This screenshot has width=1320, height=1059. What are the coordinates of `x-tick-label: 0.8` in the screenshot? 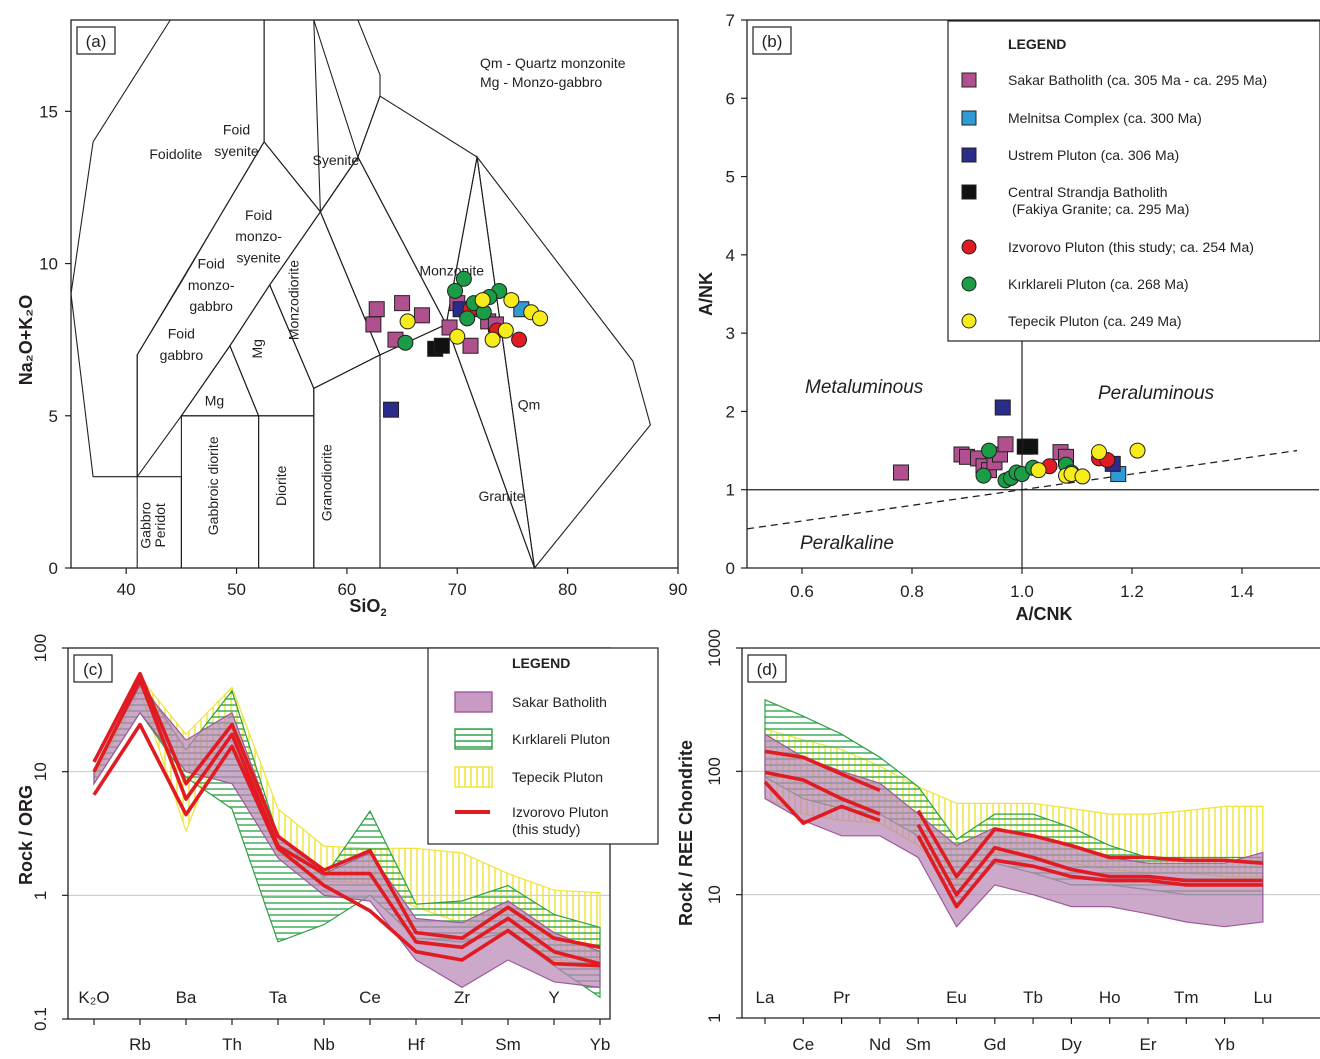 It's located at (912, 591).